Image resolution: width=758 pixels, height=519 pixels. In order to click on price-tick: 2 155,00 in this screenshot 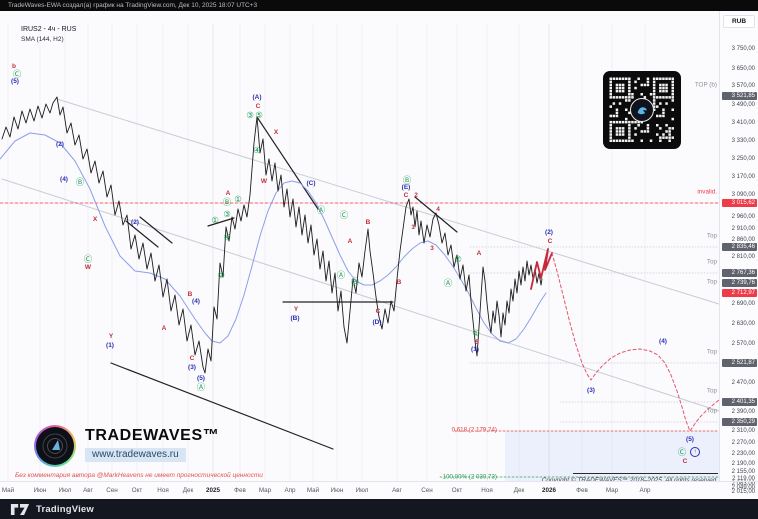, I will do `click(743, 472)`.